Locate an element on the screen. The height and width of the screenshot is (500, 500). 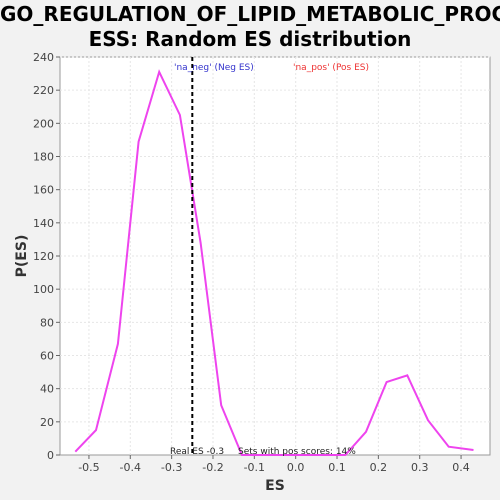
y-tick-label: 160 is located at coordinates (43, 190).